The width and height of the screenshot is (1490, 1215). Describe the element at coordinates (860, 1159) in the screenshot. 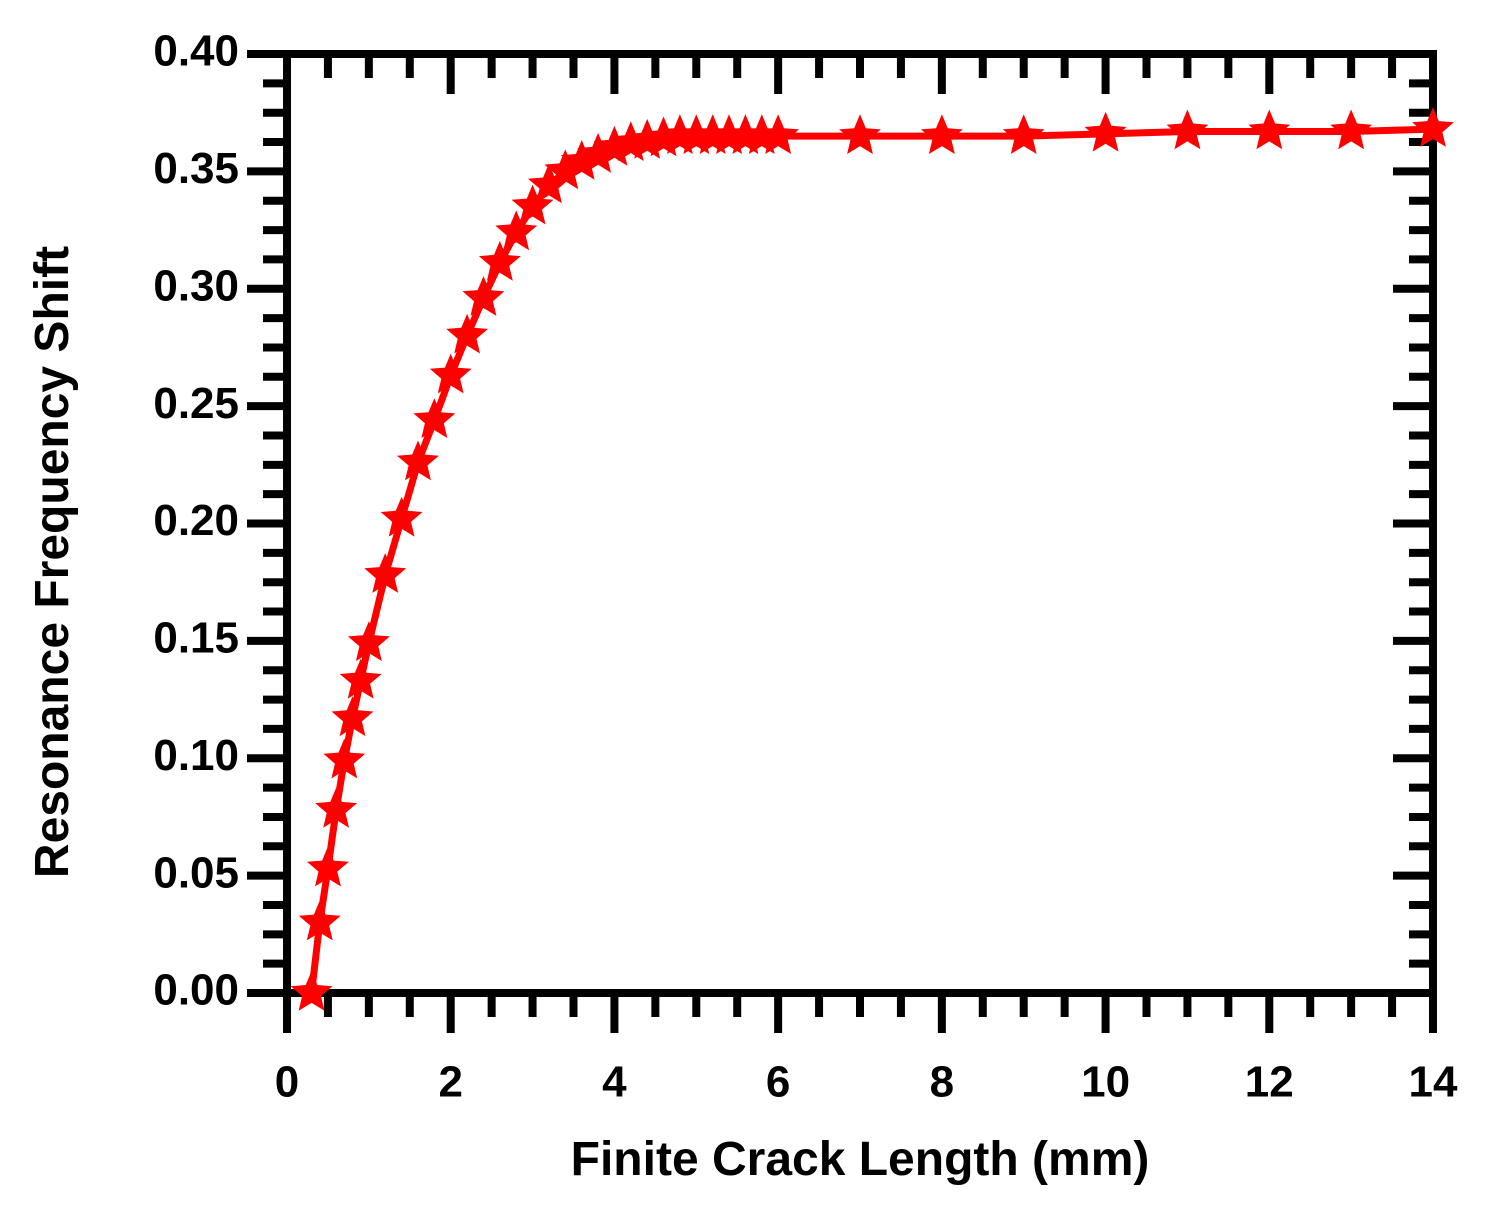

I see `x-axis-label: Finite Crack Length (mm)` at that location.